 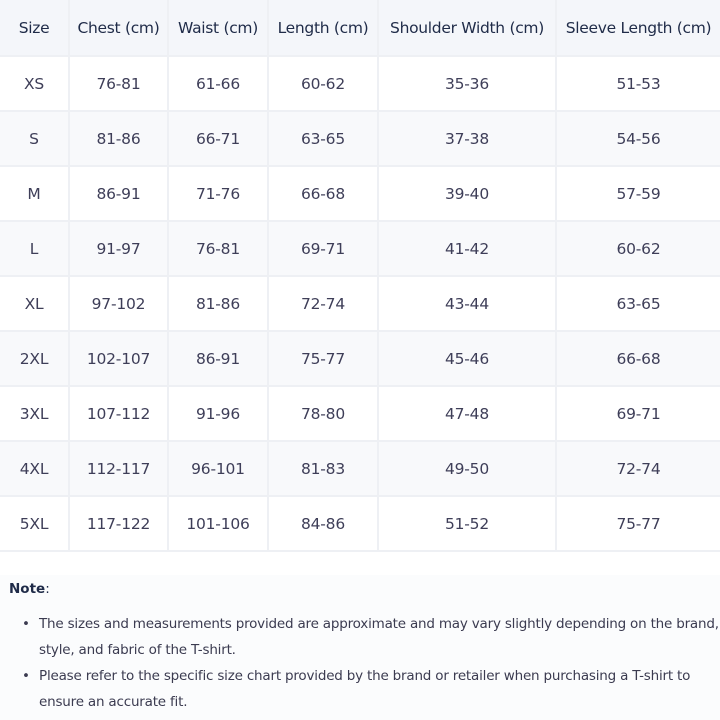 I want to click on table-cell: 112-117, so click(x=119, y=469).